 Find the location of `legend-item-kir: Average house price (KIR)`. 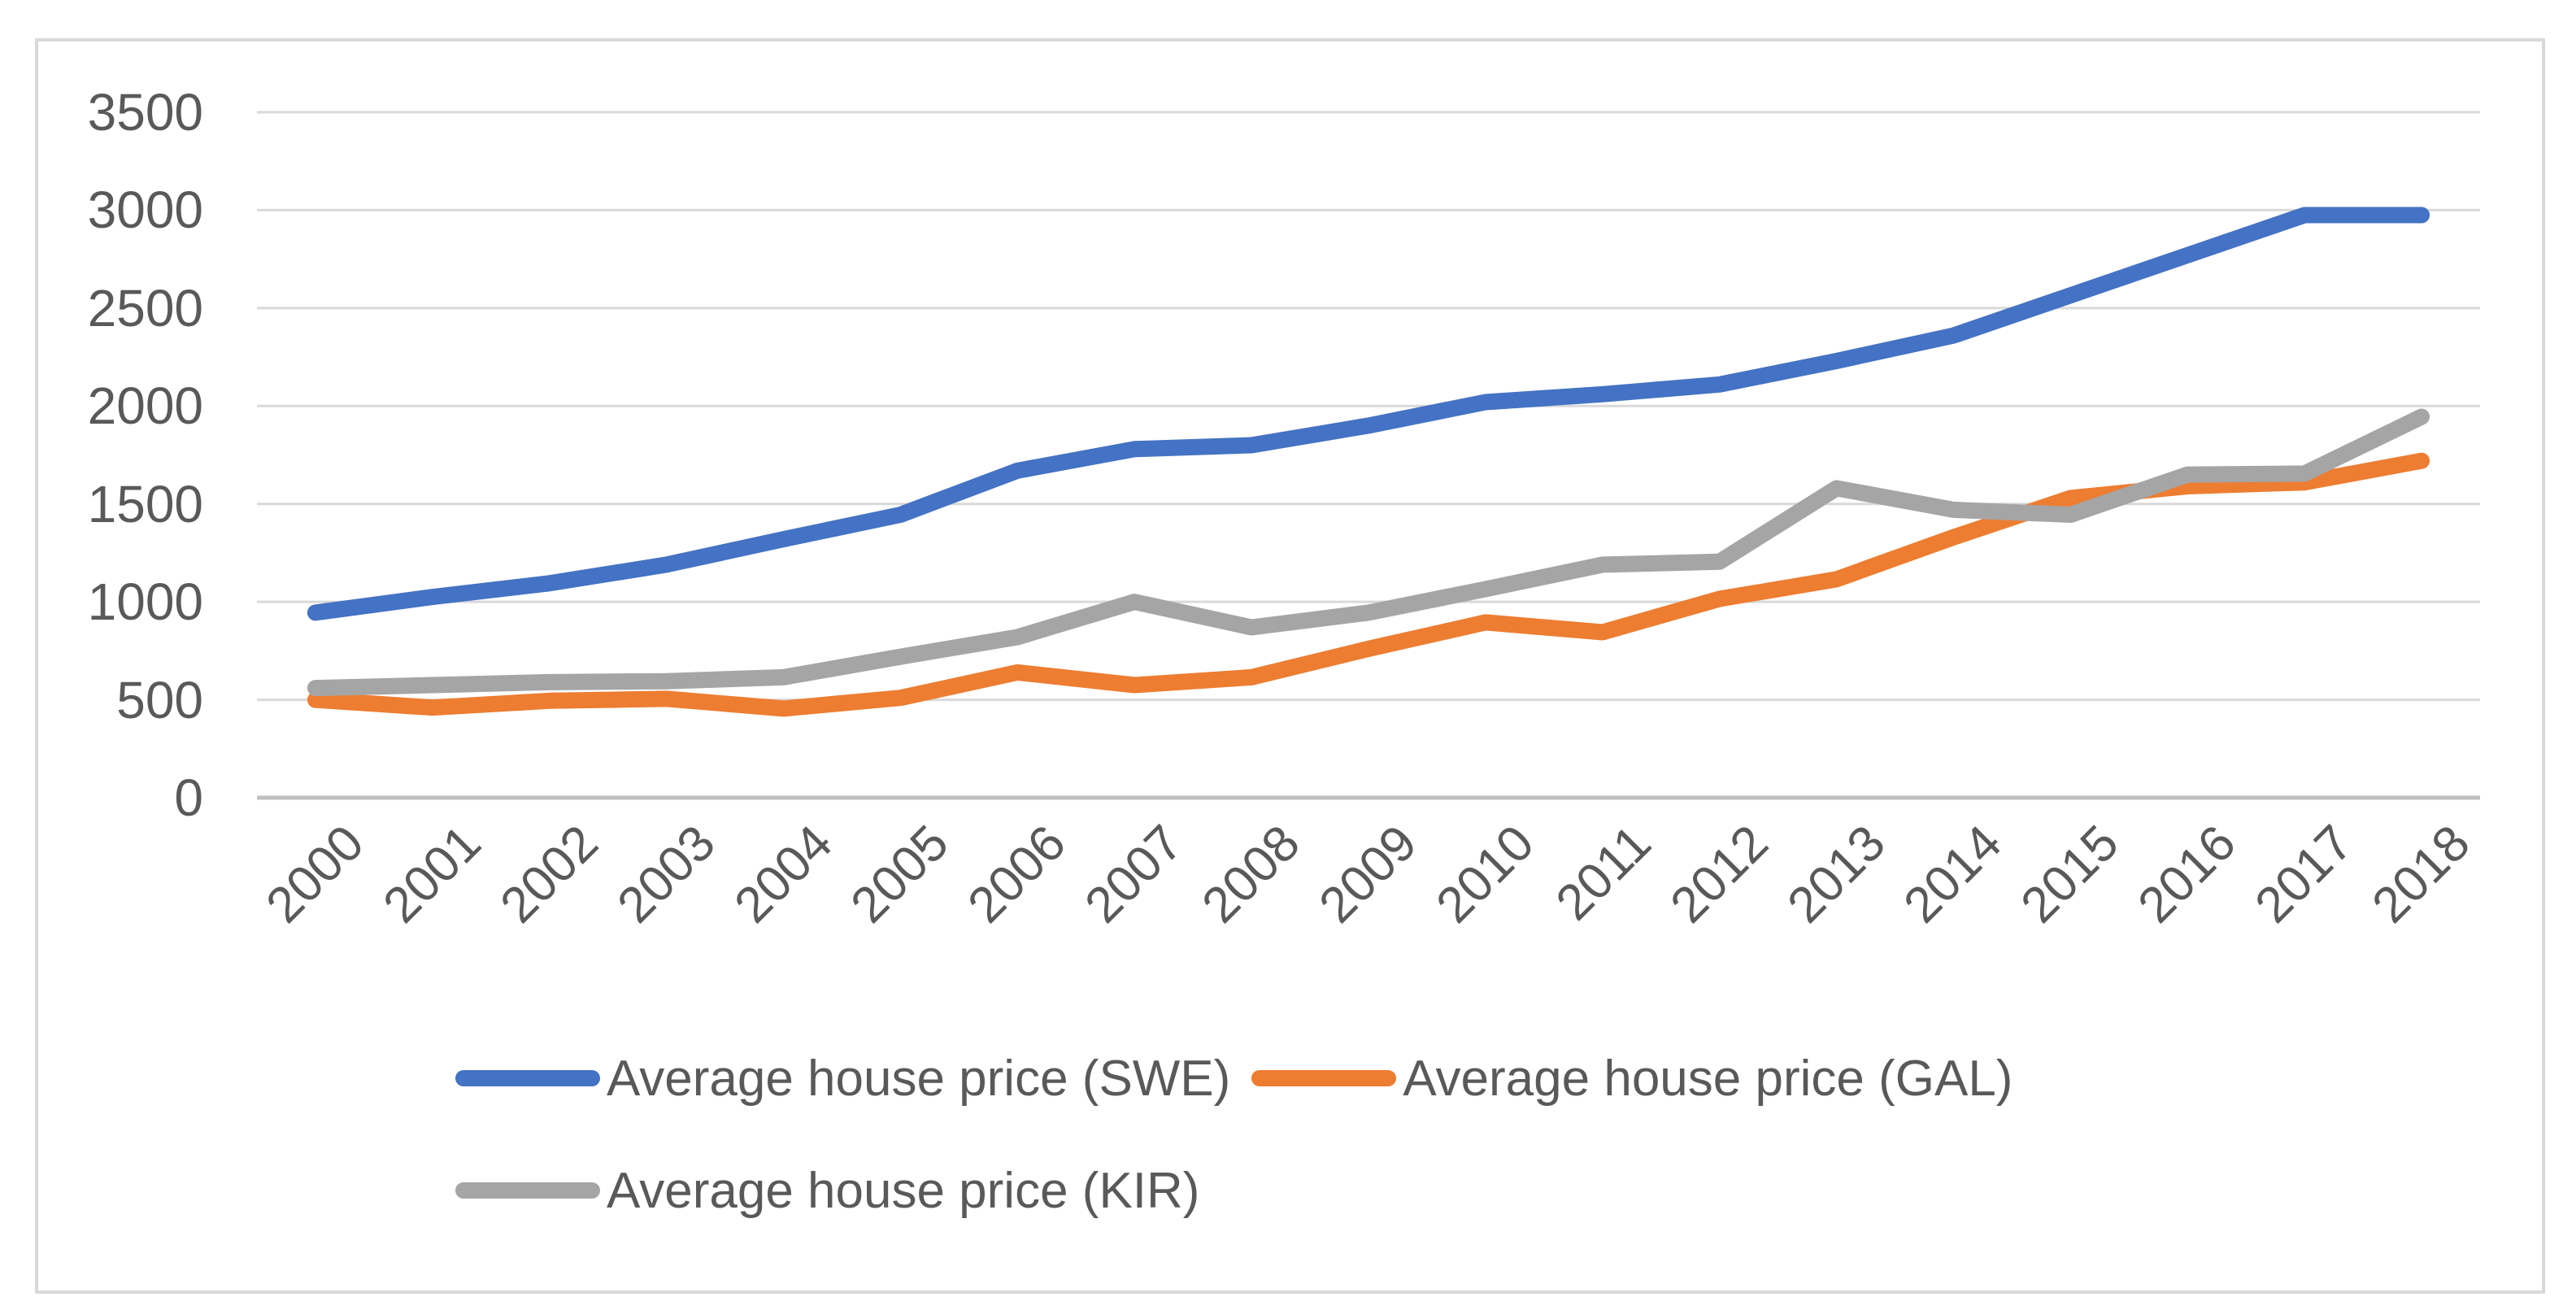

legend-item-kir: Average house price (KIR) is located at coordinates (827, 1190).